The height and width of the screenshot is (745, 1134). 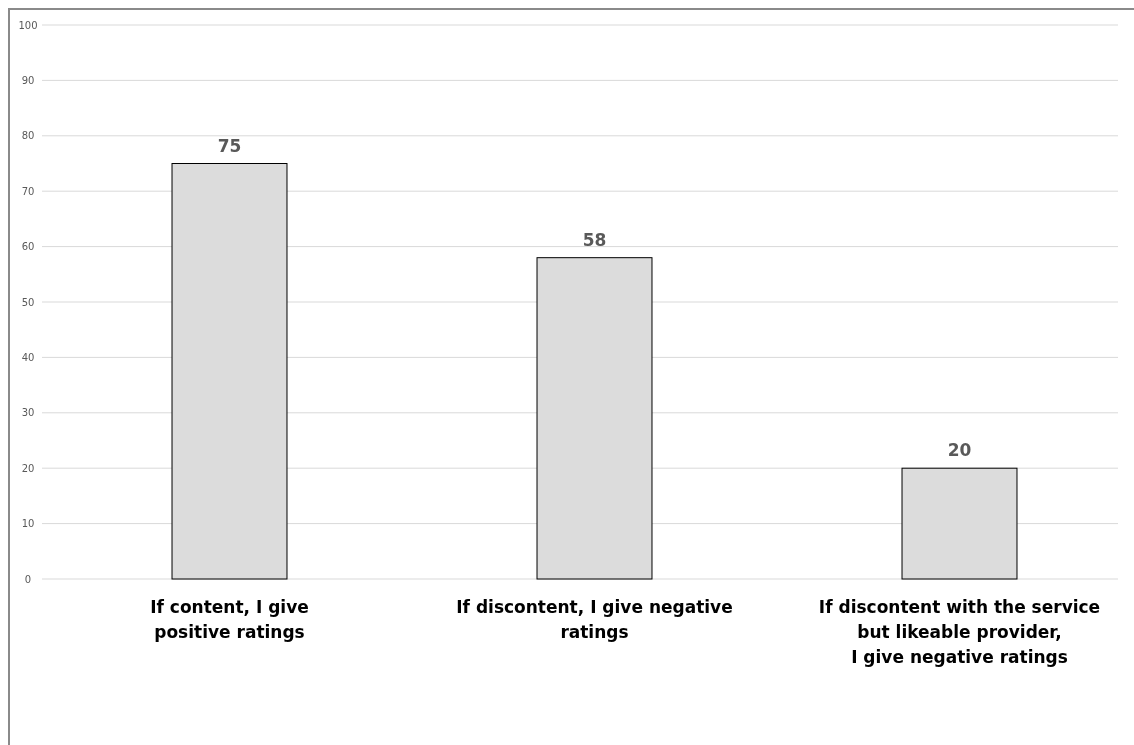 I want to click on y-tick-label: 90, so click(x=28, y=80).